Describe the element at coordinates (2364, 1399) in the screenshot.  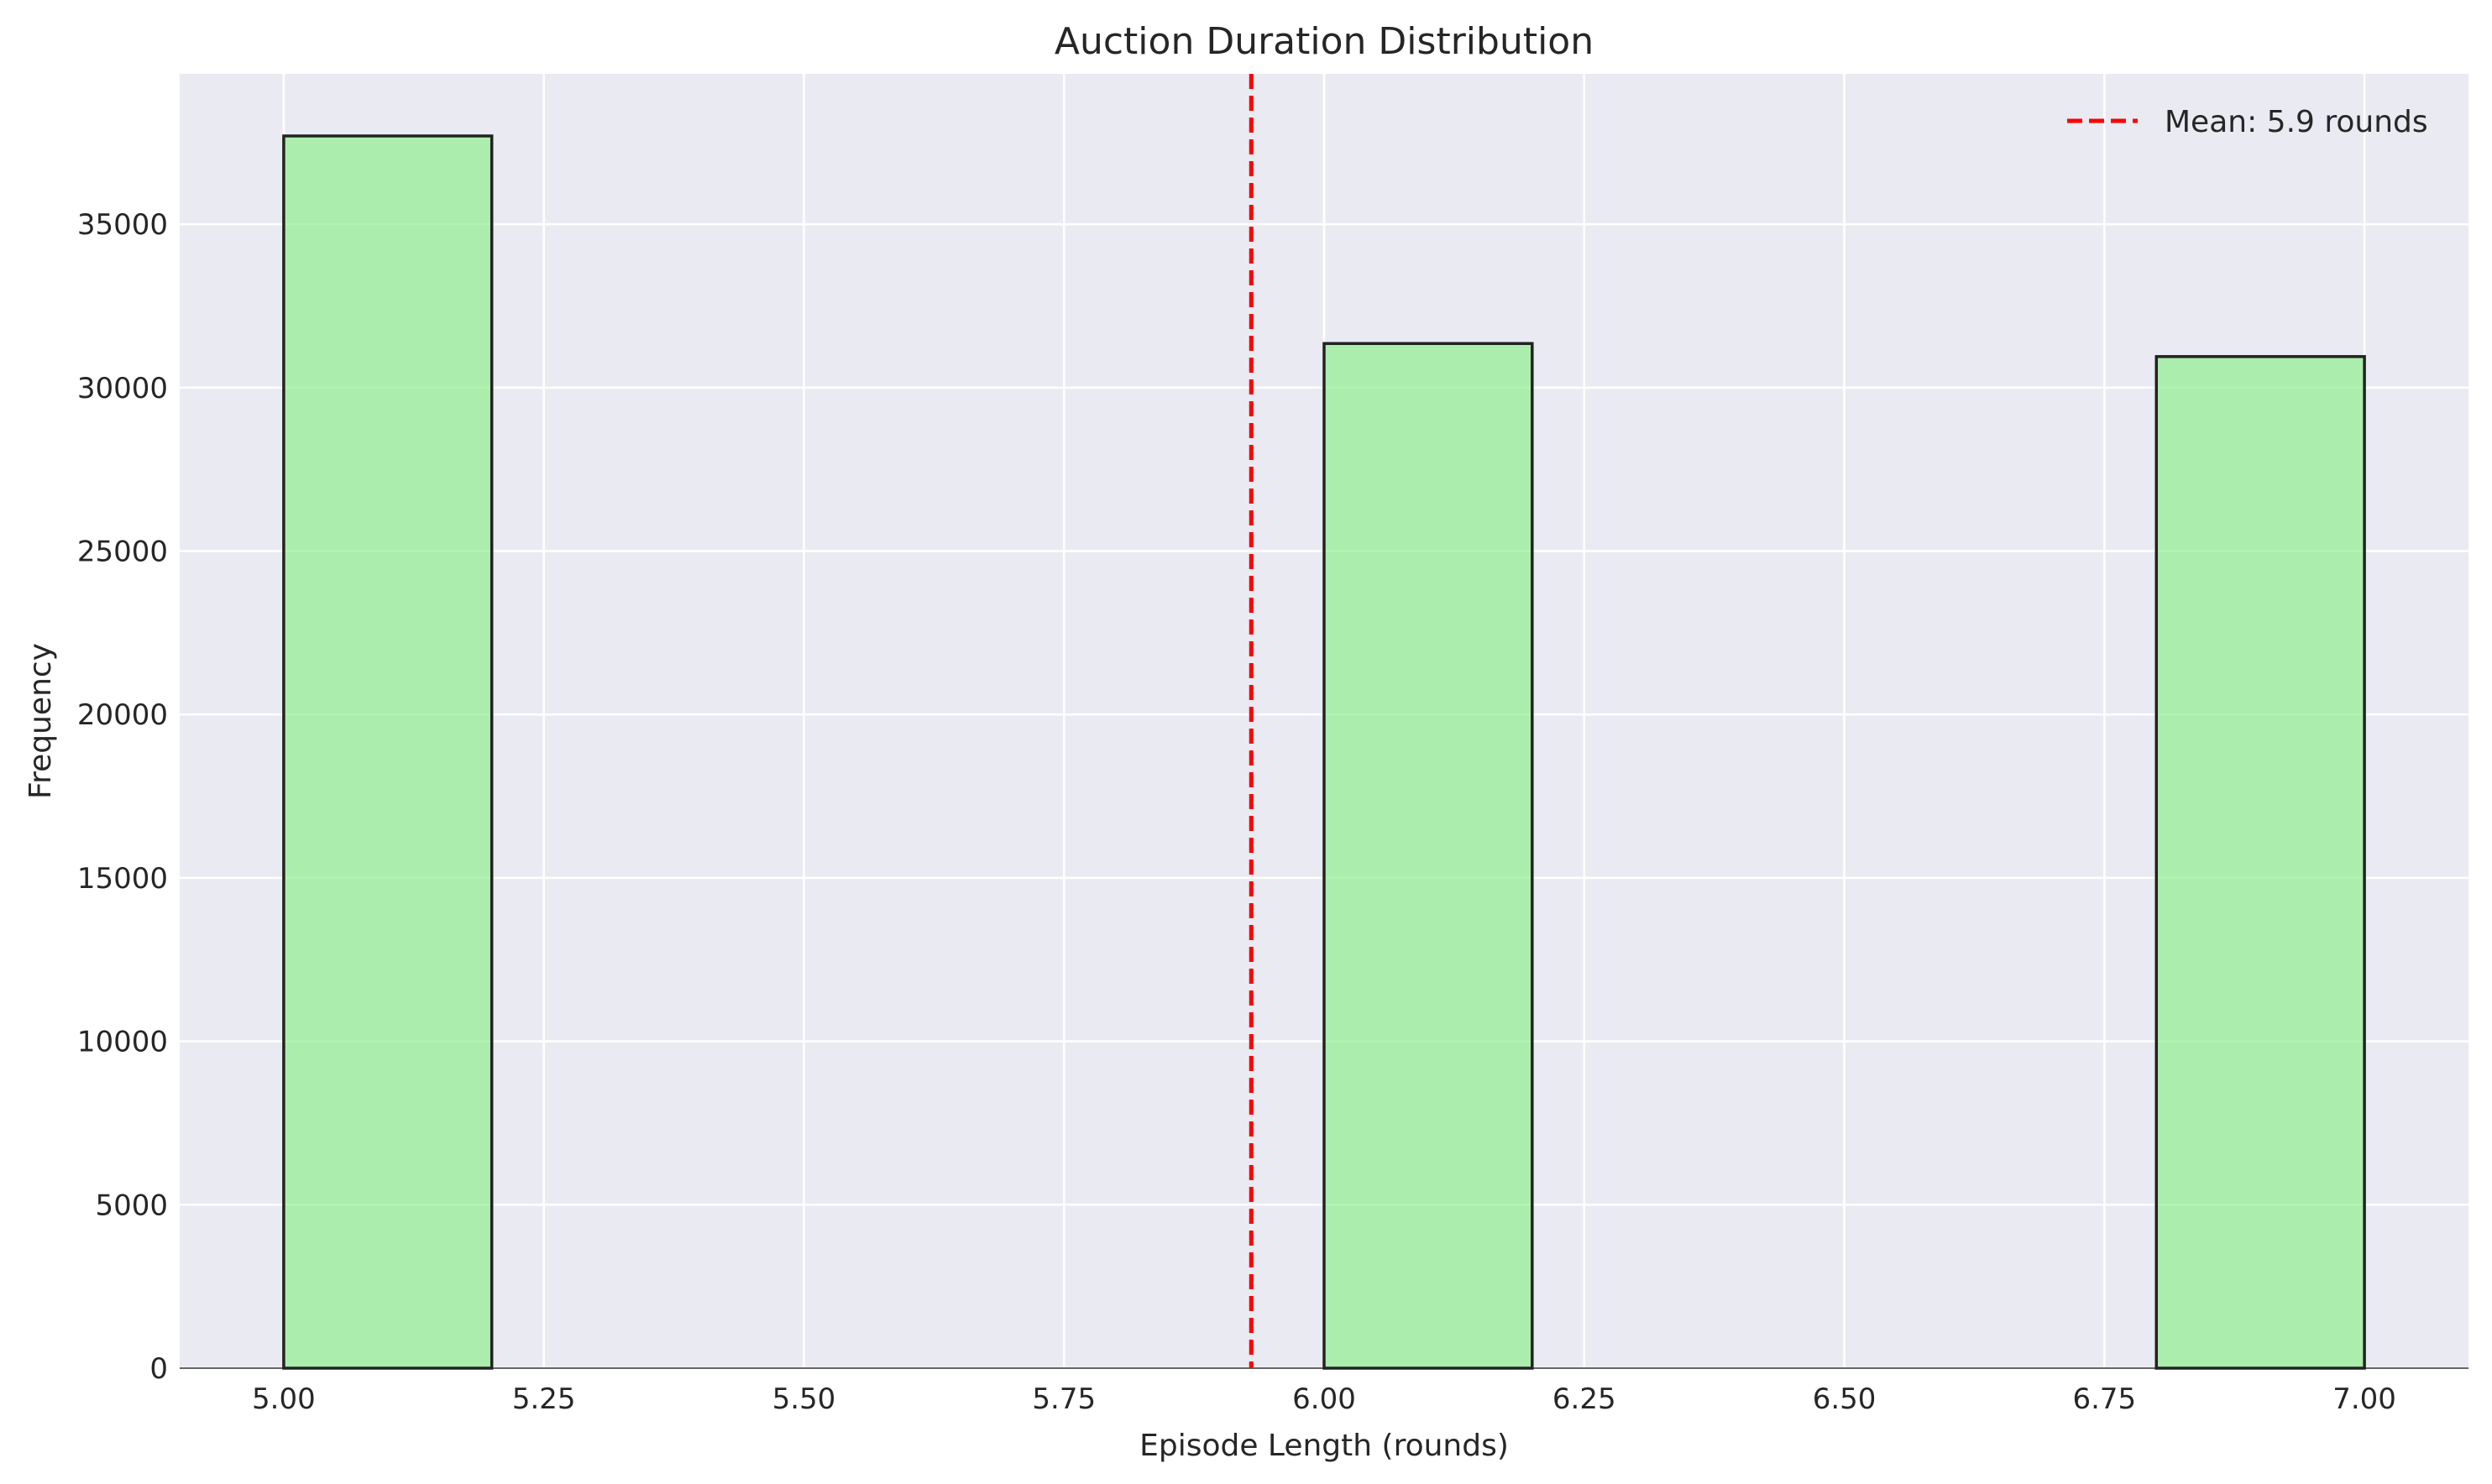
I see `x-tick-label: 7.00` at that location.